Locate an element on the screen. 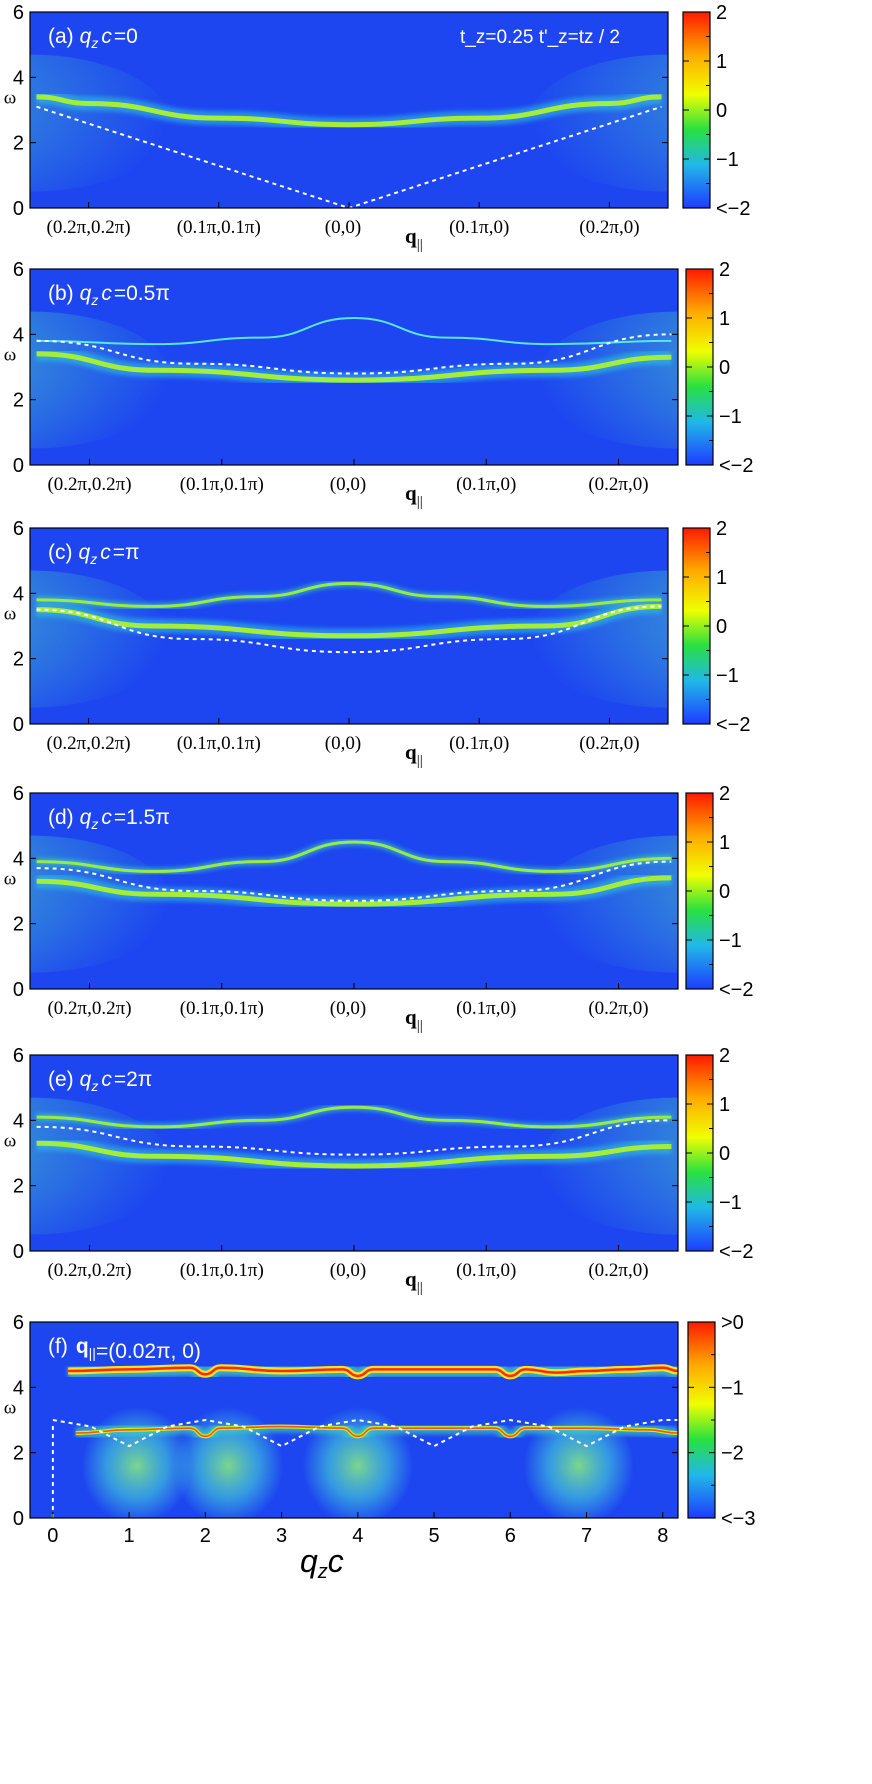 Image resolution: width=872 pixels, height=1784 pixels. x-tick-label: 2 is located at coordinates (205, 1536).